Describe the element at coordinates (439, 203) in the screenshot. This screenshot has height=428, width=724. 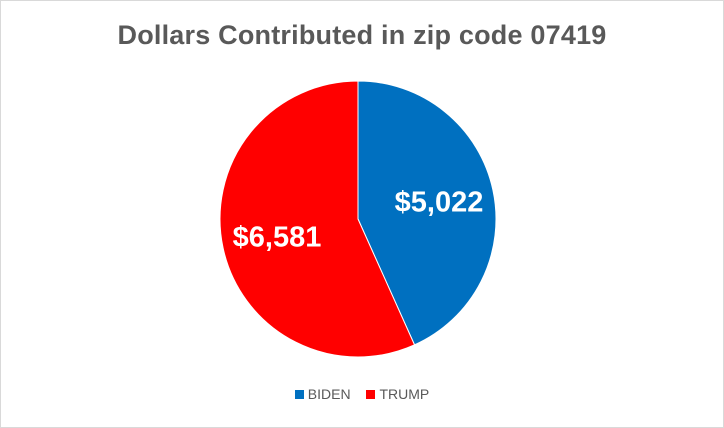
I see `data-label-biden: $5,022` at that location.